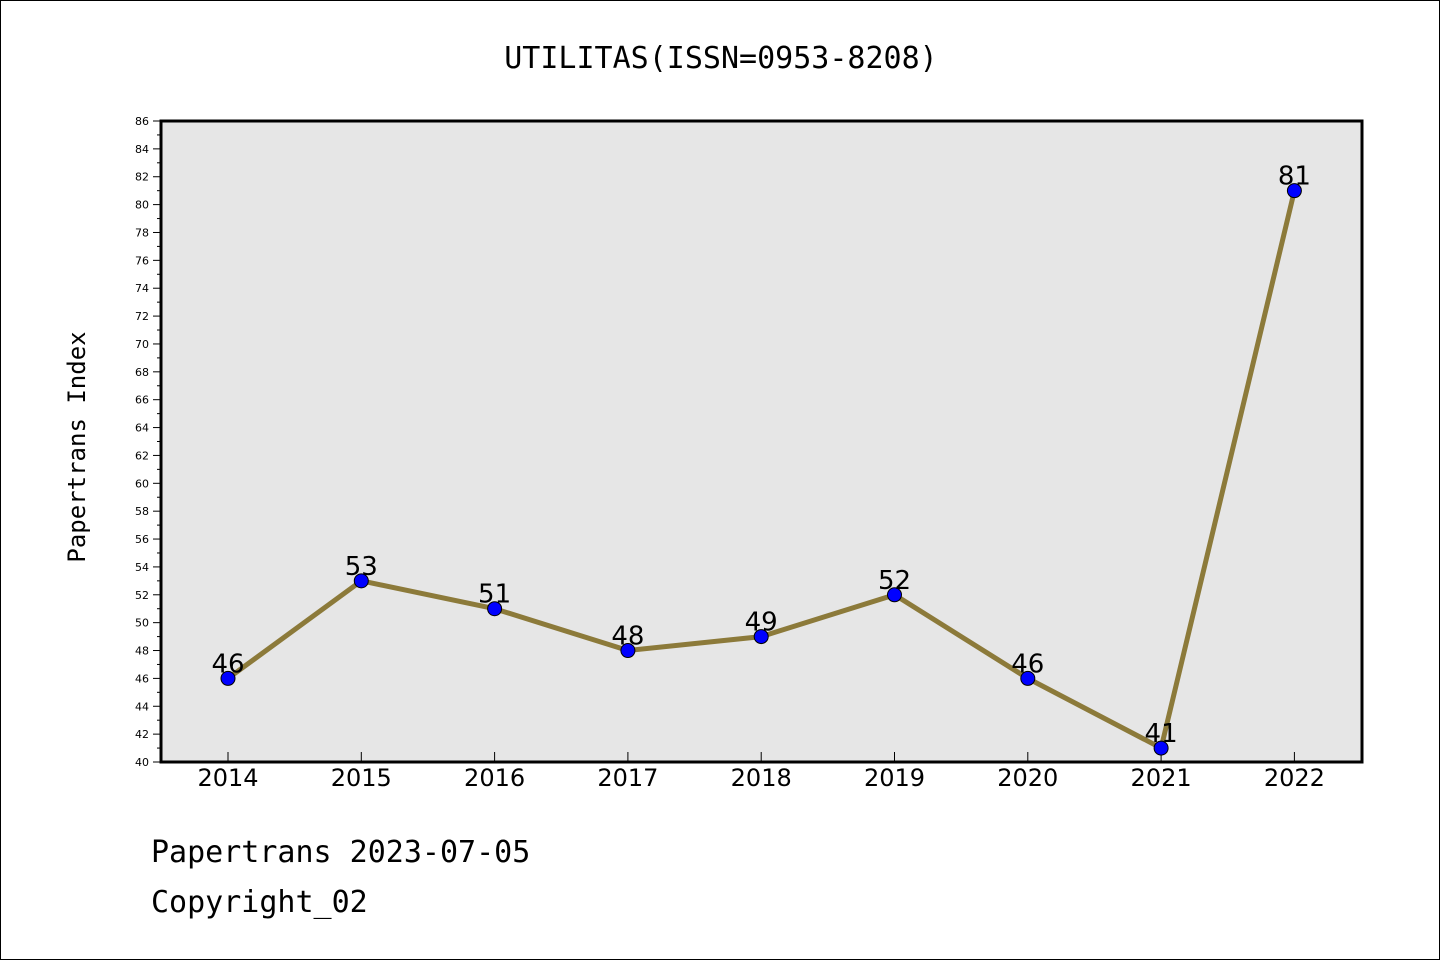 The width and height of the screenshot is (1440, 961). I want to click on data-point-label: 52, so click(894, 581).